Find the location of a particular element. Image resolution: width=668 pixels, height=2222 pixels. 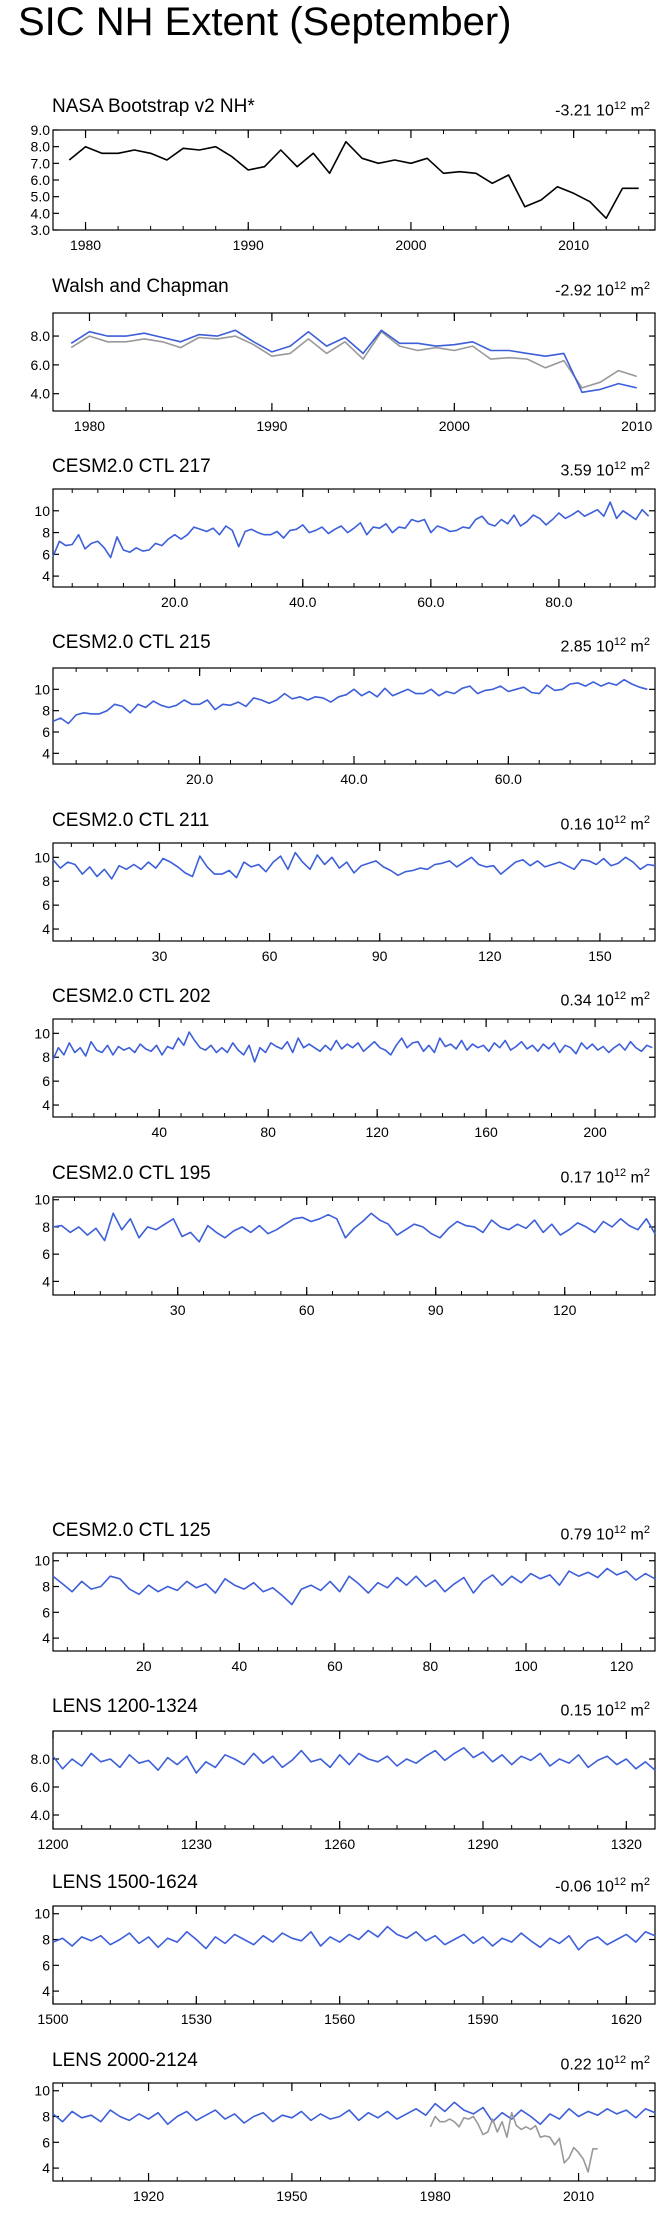

panel-title: LENS 1200-1324 is located at coordinates (125, 1706).